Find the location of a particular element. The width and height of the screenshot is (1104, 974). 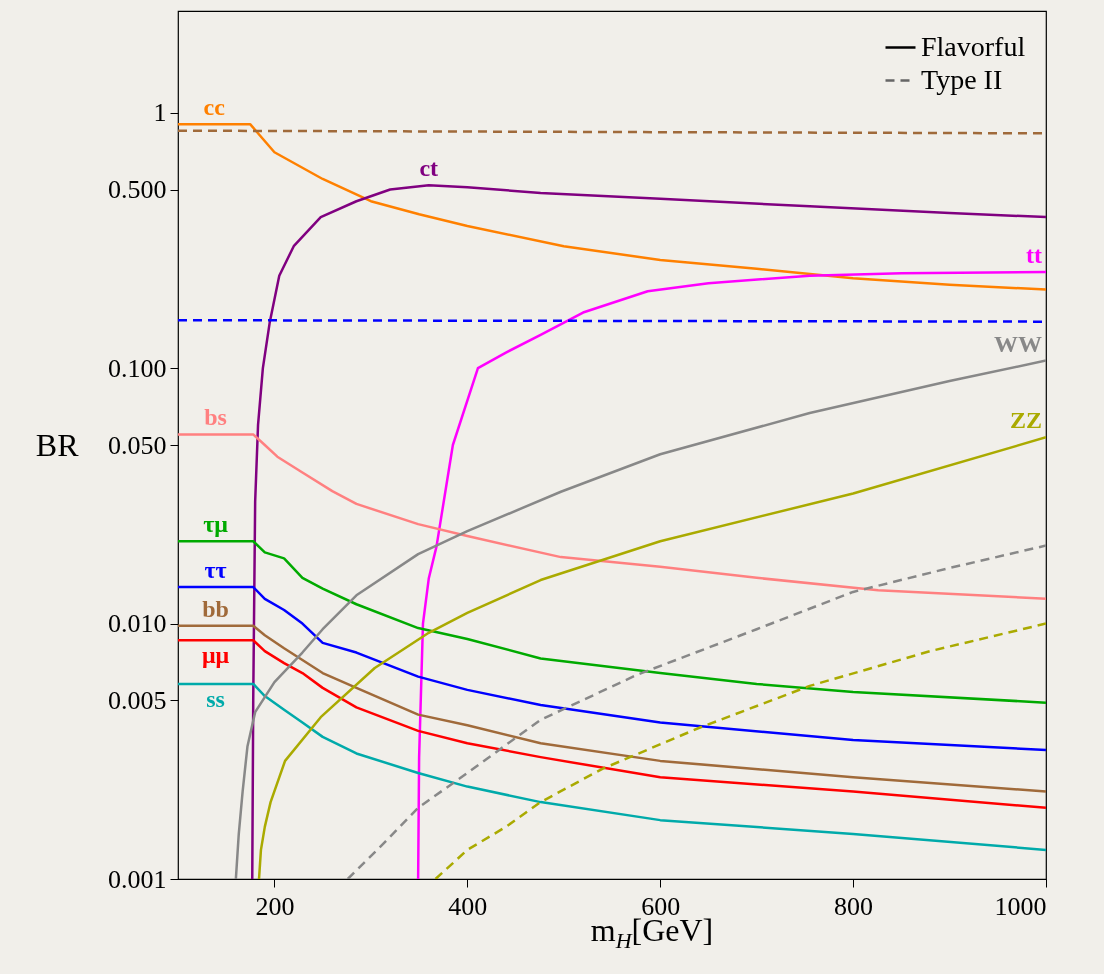

legend-label: Type II is located at coordinates (962, 79).